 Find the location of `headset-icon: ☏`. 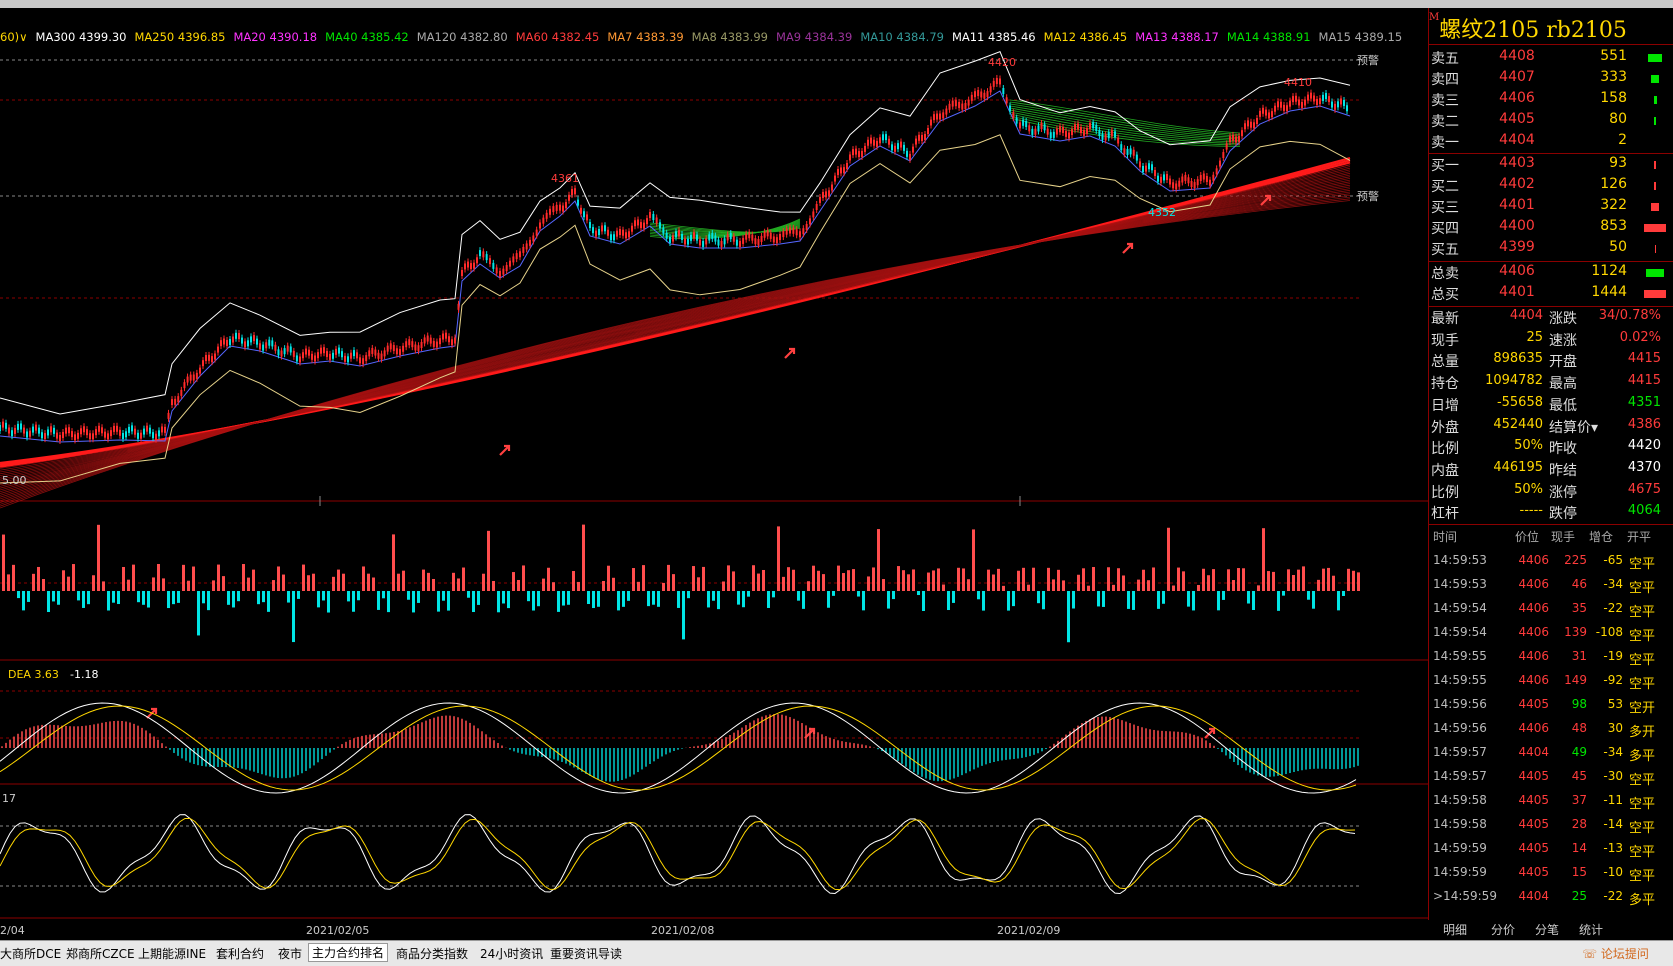

headset-icon: ☏ is located at coordinates (1591, 954).